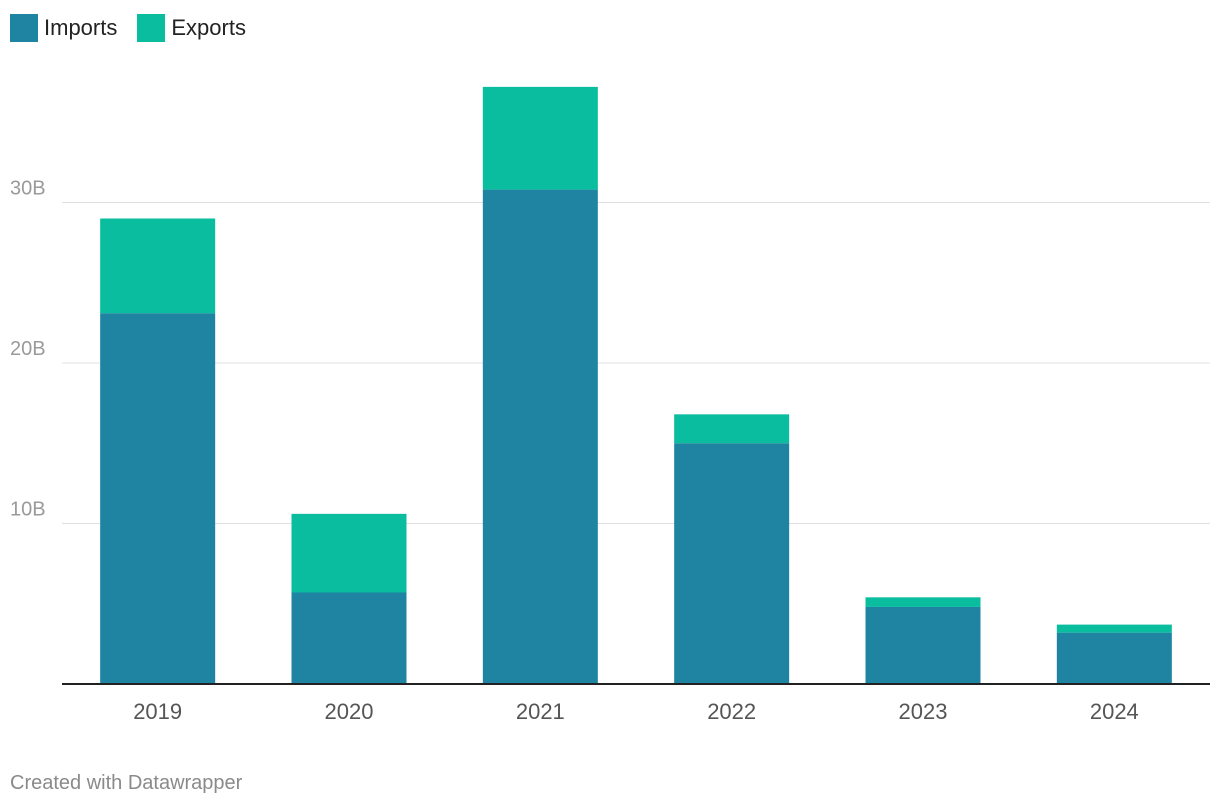 Image resolution: width=1220 pixels, height=808 pixels. Describe the element at coordinates (540, 436) in the screenshot. I see `bar-imports-2021` at that location.